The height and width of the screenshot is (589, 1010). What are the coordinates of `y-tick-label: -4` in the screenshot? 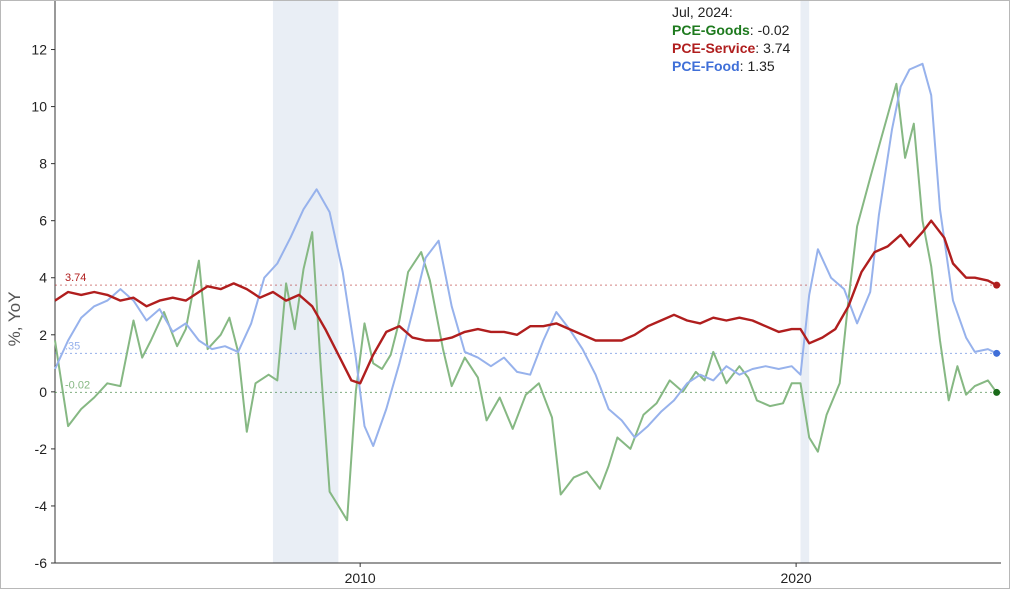 It's located at (41, 506).